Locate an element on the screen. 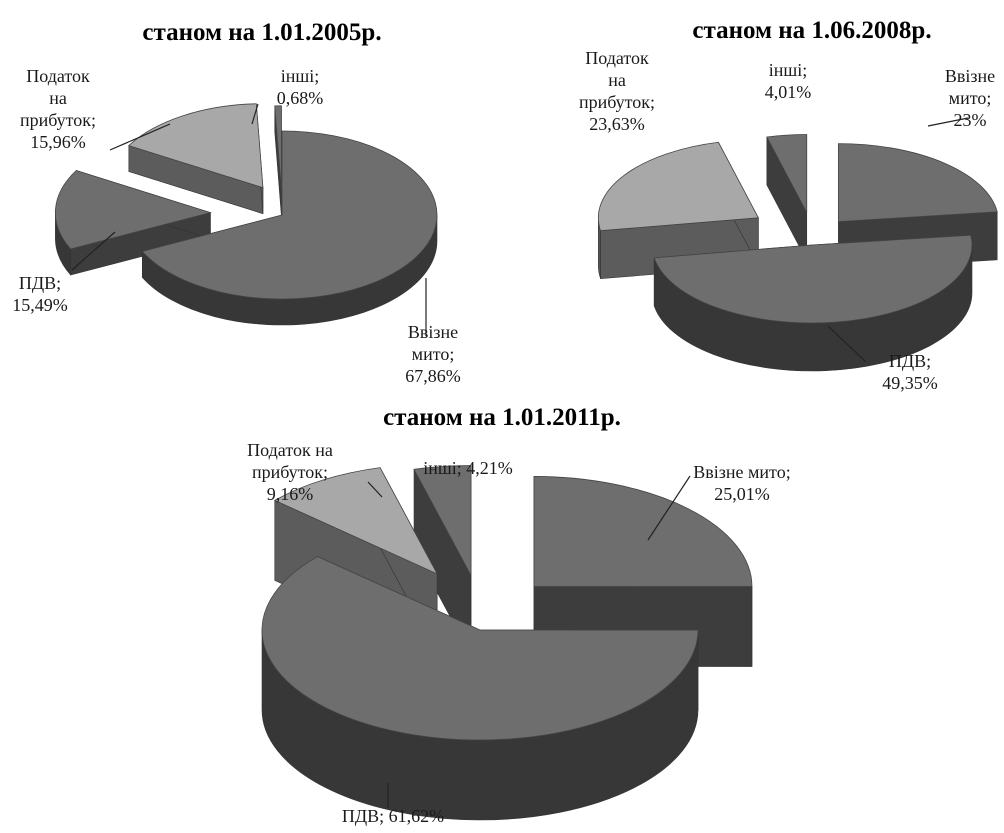 The height and width of the screenshot is (833, 1004). slice-label-other: інші; 4,21% is located at coordinates (468, 468).